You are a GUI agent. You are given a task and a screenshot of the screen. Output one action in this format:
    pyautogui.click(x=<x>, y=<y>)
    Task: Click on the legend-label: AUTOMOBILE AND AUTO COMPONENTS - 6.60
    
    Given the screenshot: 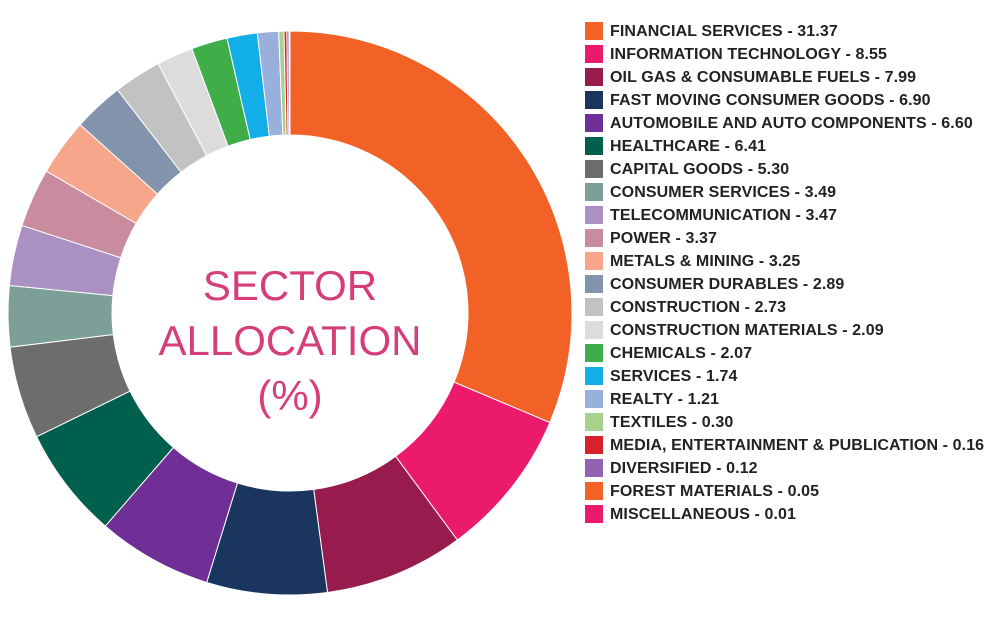 What is the action you would take?
    pyautogui.click(x=791, y=123)
    